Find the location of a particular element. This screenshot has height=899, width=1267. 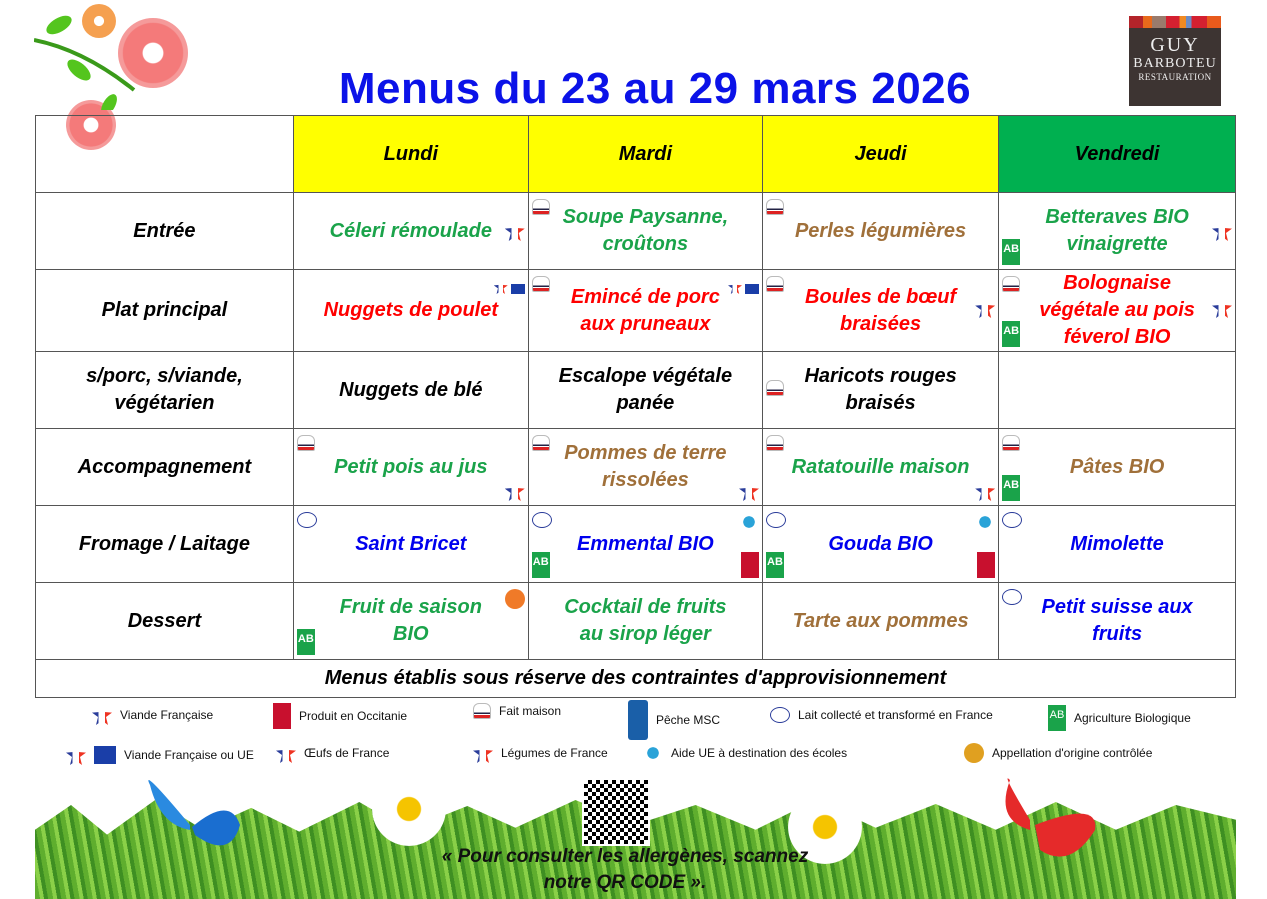

dish-cell: Nuggets de poulet is located at coordinates (410, 310).